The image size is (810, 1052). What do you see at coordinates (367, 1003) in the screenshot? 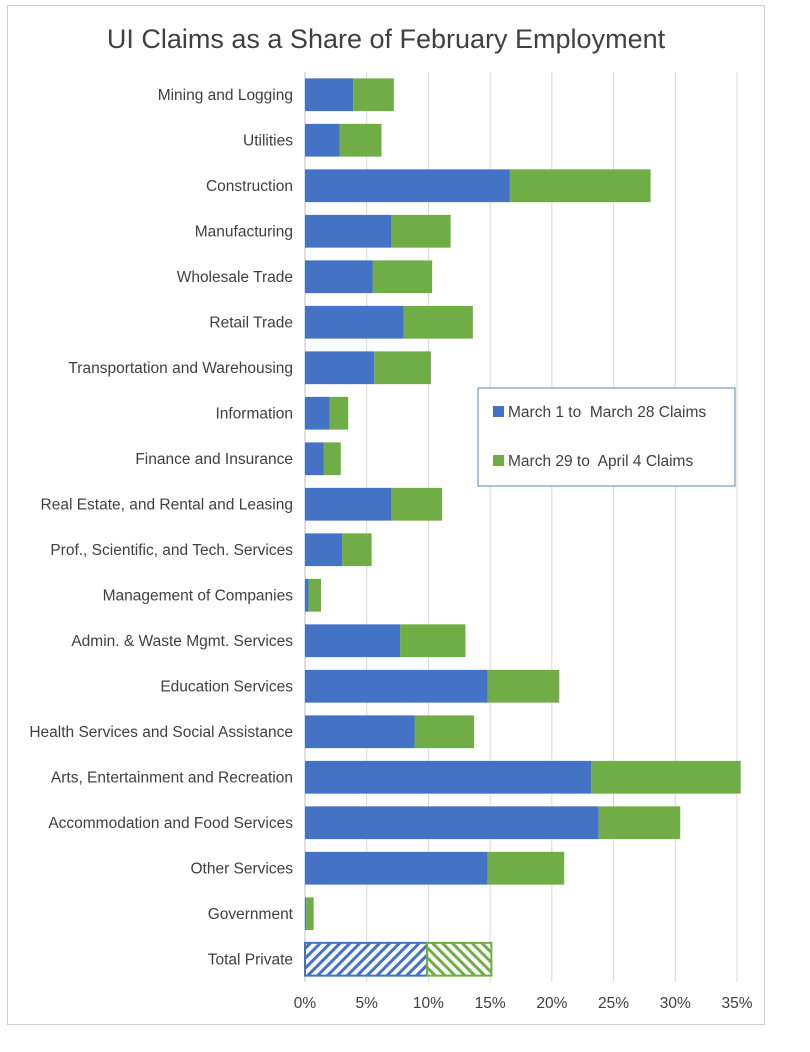
I see `x-tick-label: 5%` at bounding box center [367, 1003].